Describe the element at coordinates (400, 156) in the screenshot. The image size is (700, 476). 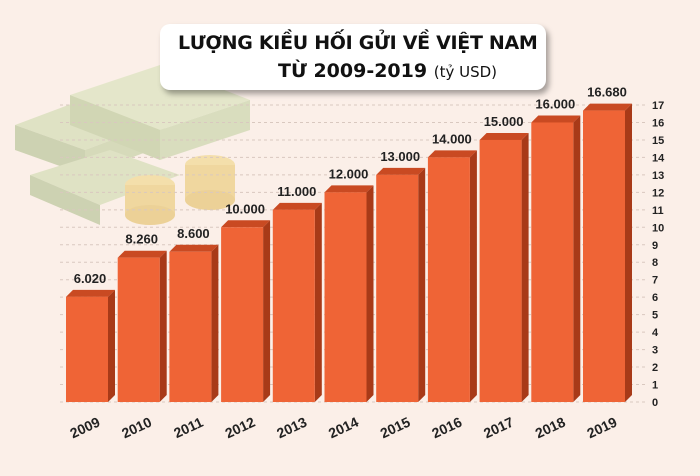
I see `data-label: 13.000` at that location.